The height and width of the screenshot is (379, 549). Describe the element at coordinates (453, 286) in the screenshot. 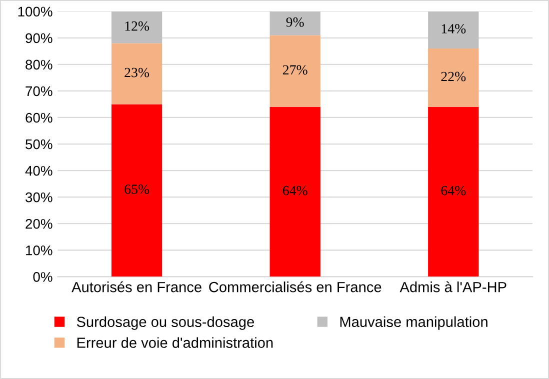

I see `x-tick-label: Admis à l'AP-HP` at that location.